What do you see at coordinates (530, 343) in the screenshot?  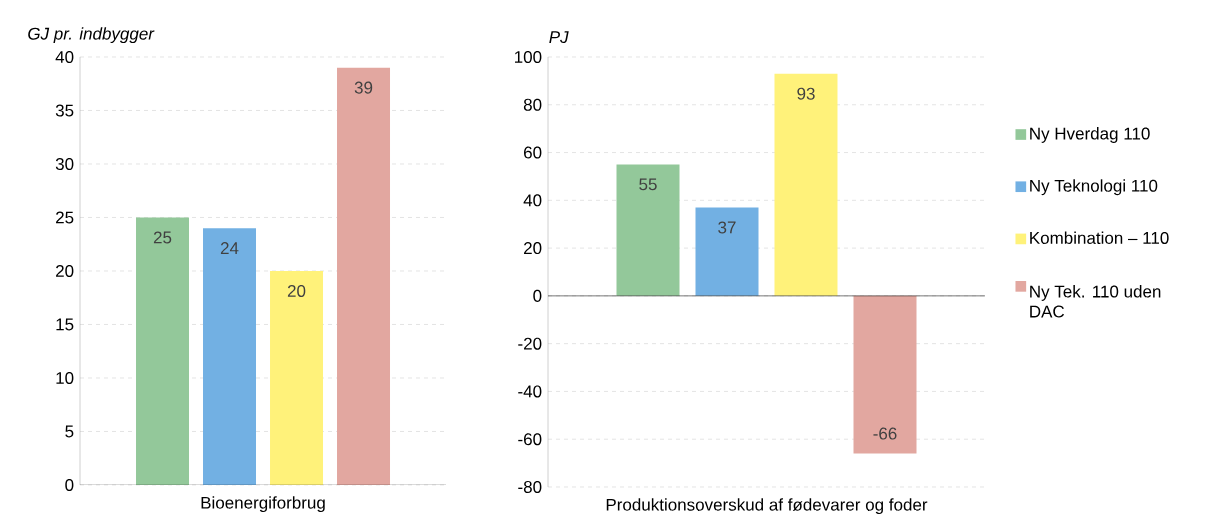 I see `y-tick-label: -20` at bounding box center [530, 343].